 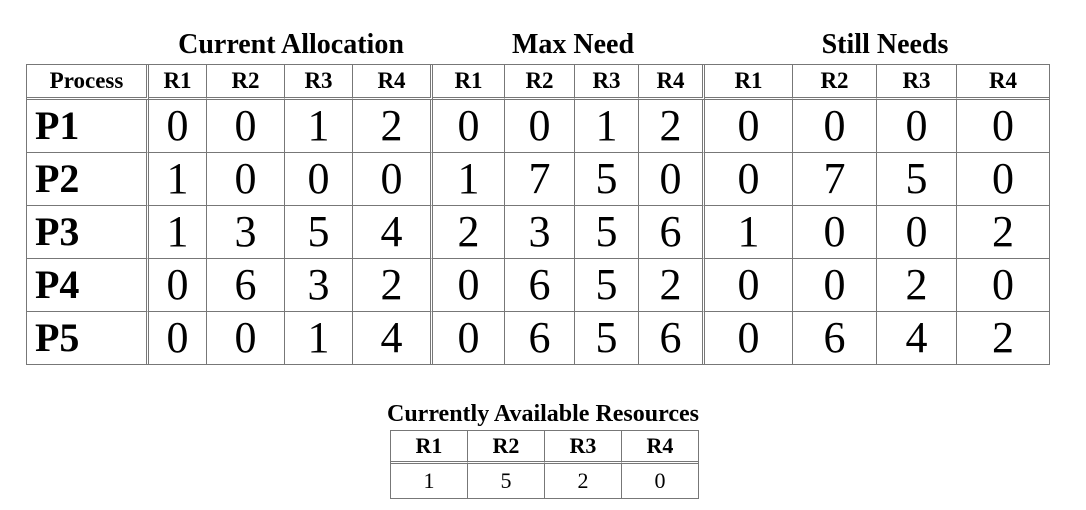 I want to click on col-alloc-r3: R3, so click(x=319, y=82).